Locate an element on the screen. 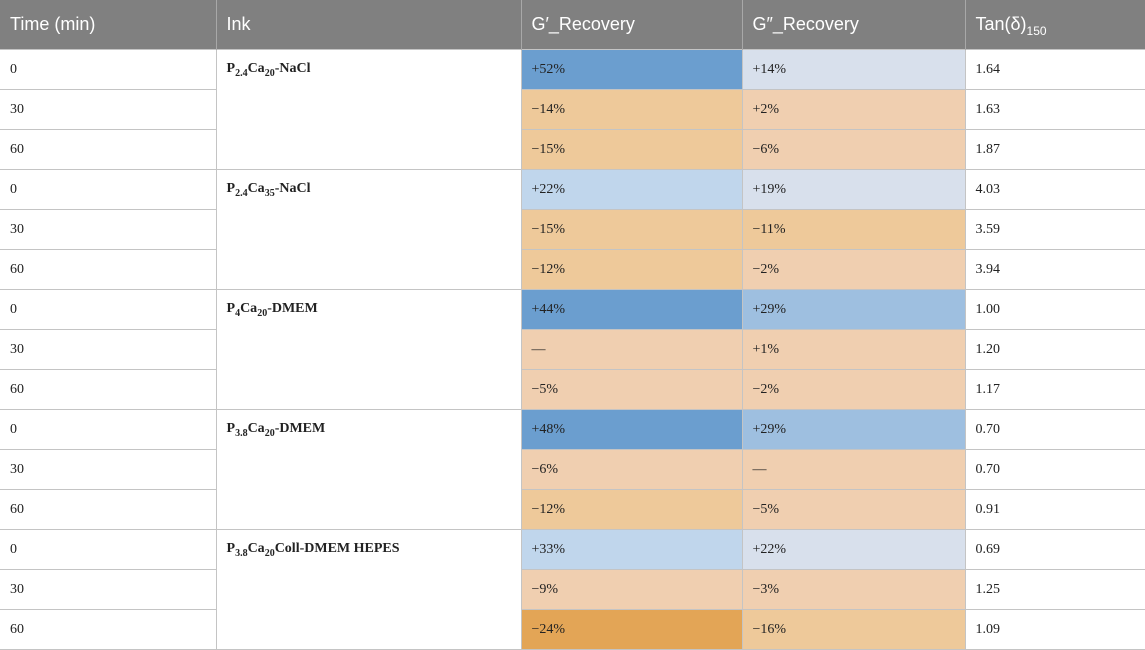  tan-delta-cell: 3.59 is located at coordinates (1054, 229).